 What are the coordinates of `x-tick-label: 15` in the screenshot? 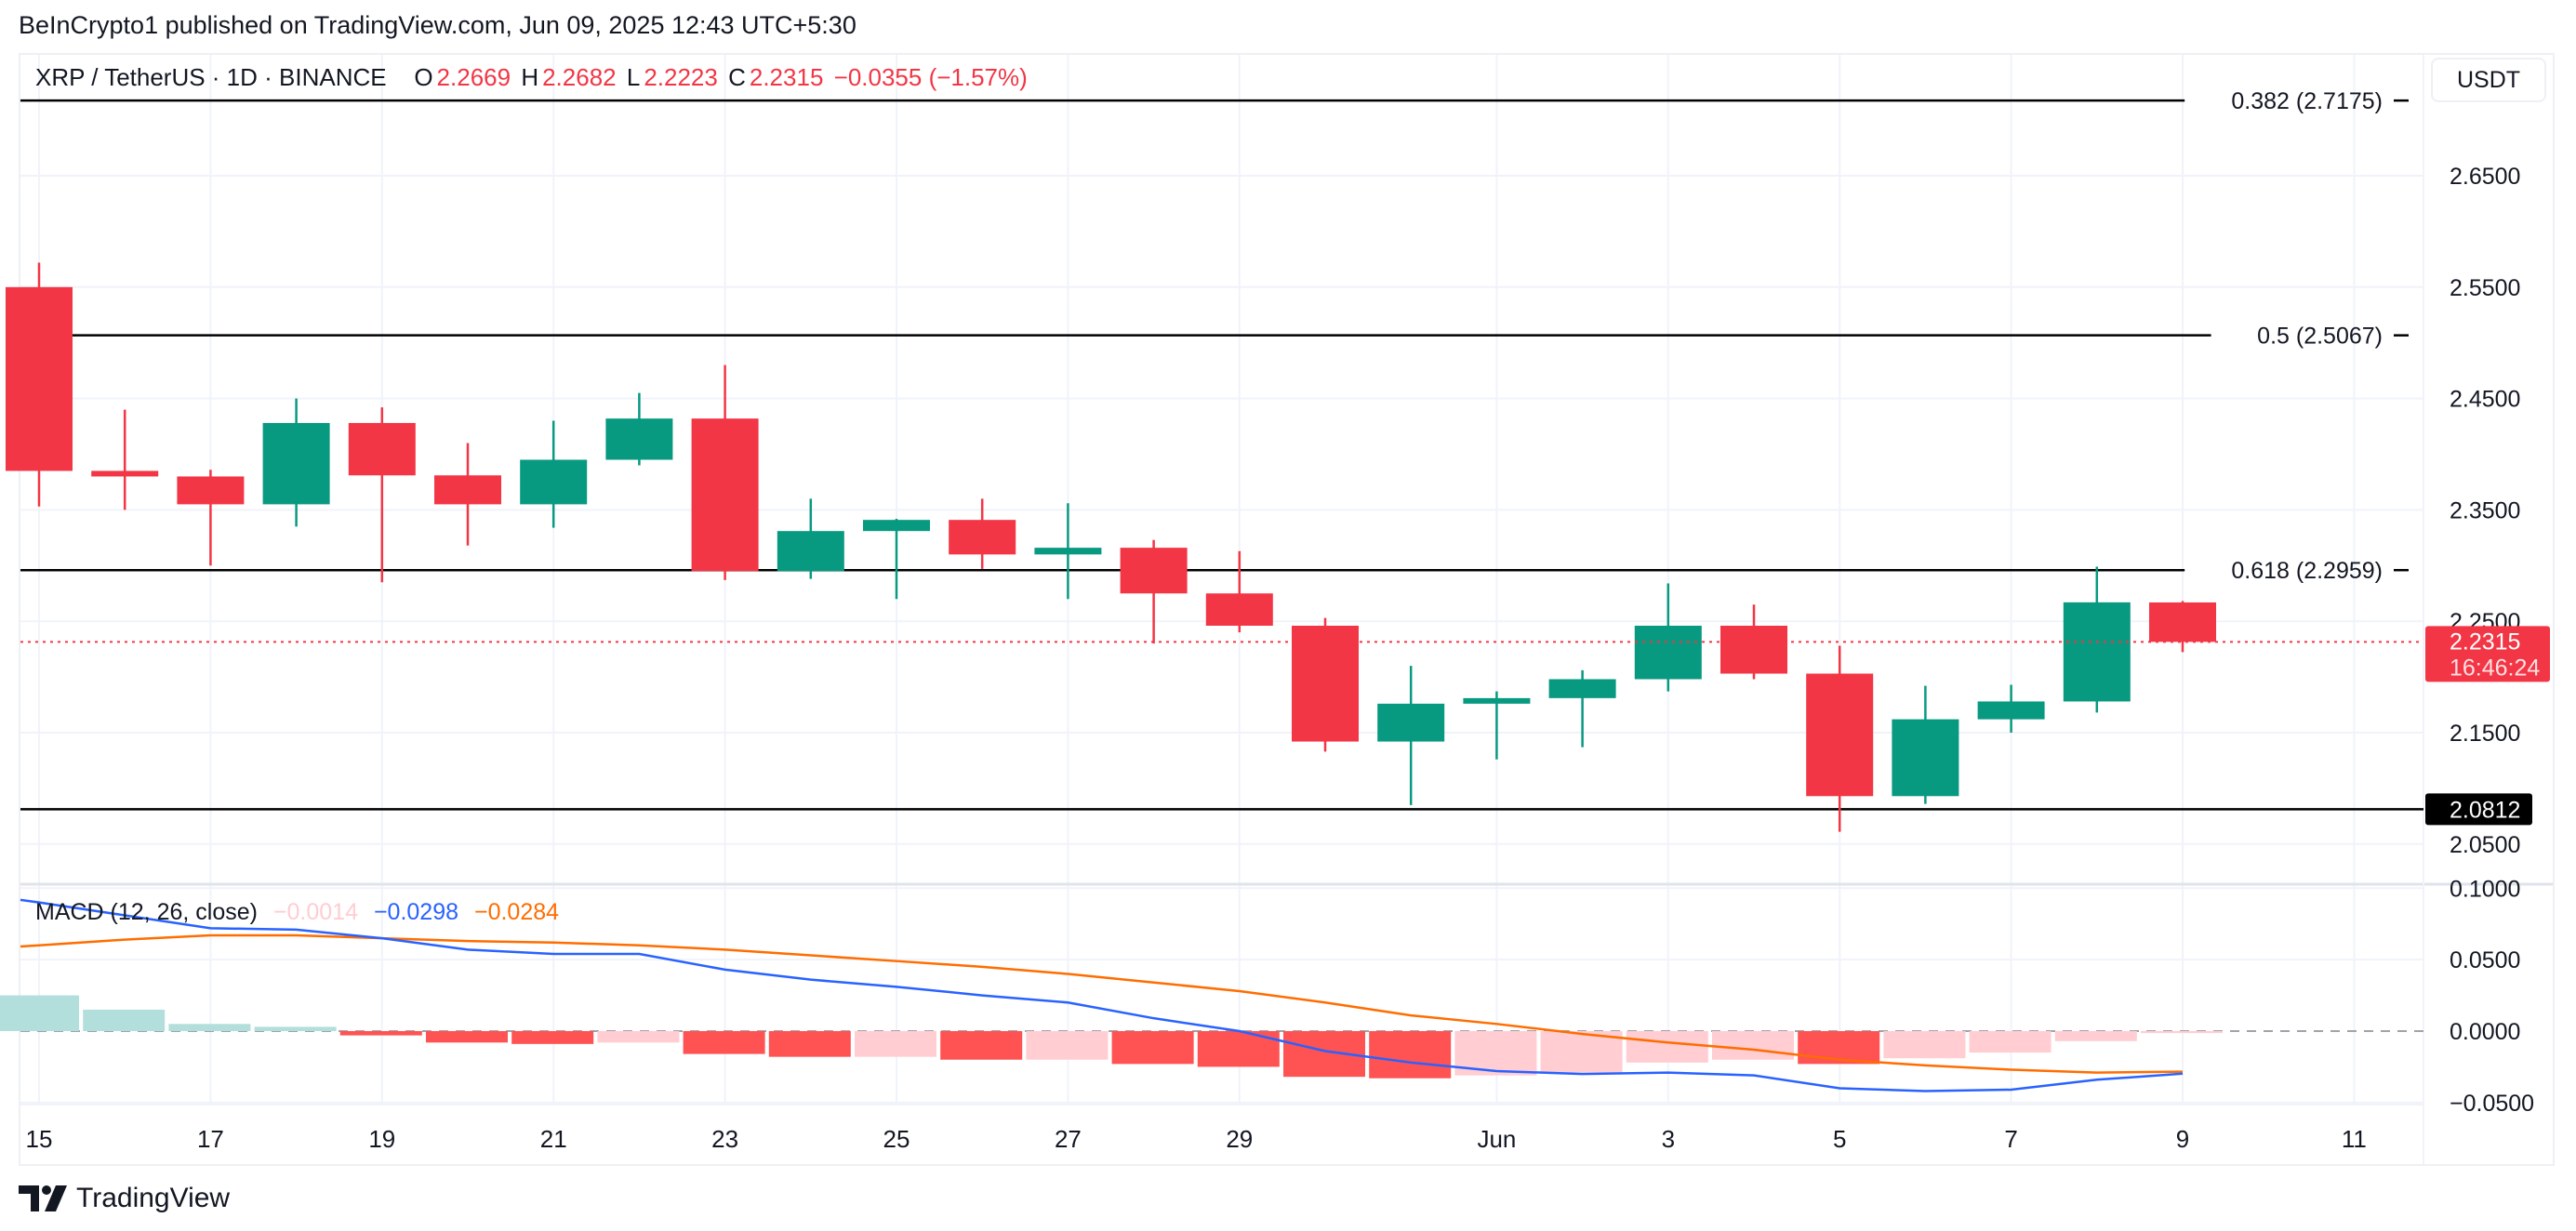 It's located at (39, 1139).